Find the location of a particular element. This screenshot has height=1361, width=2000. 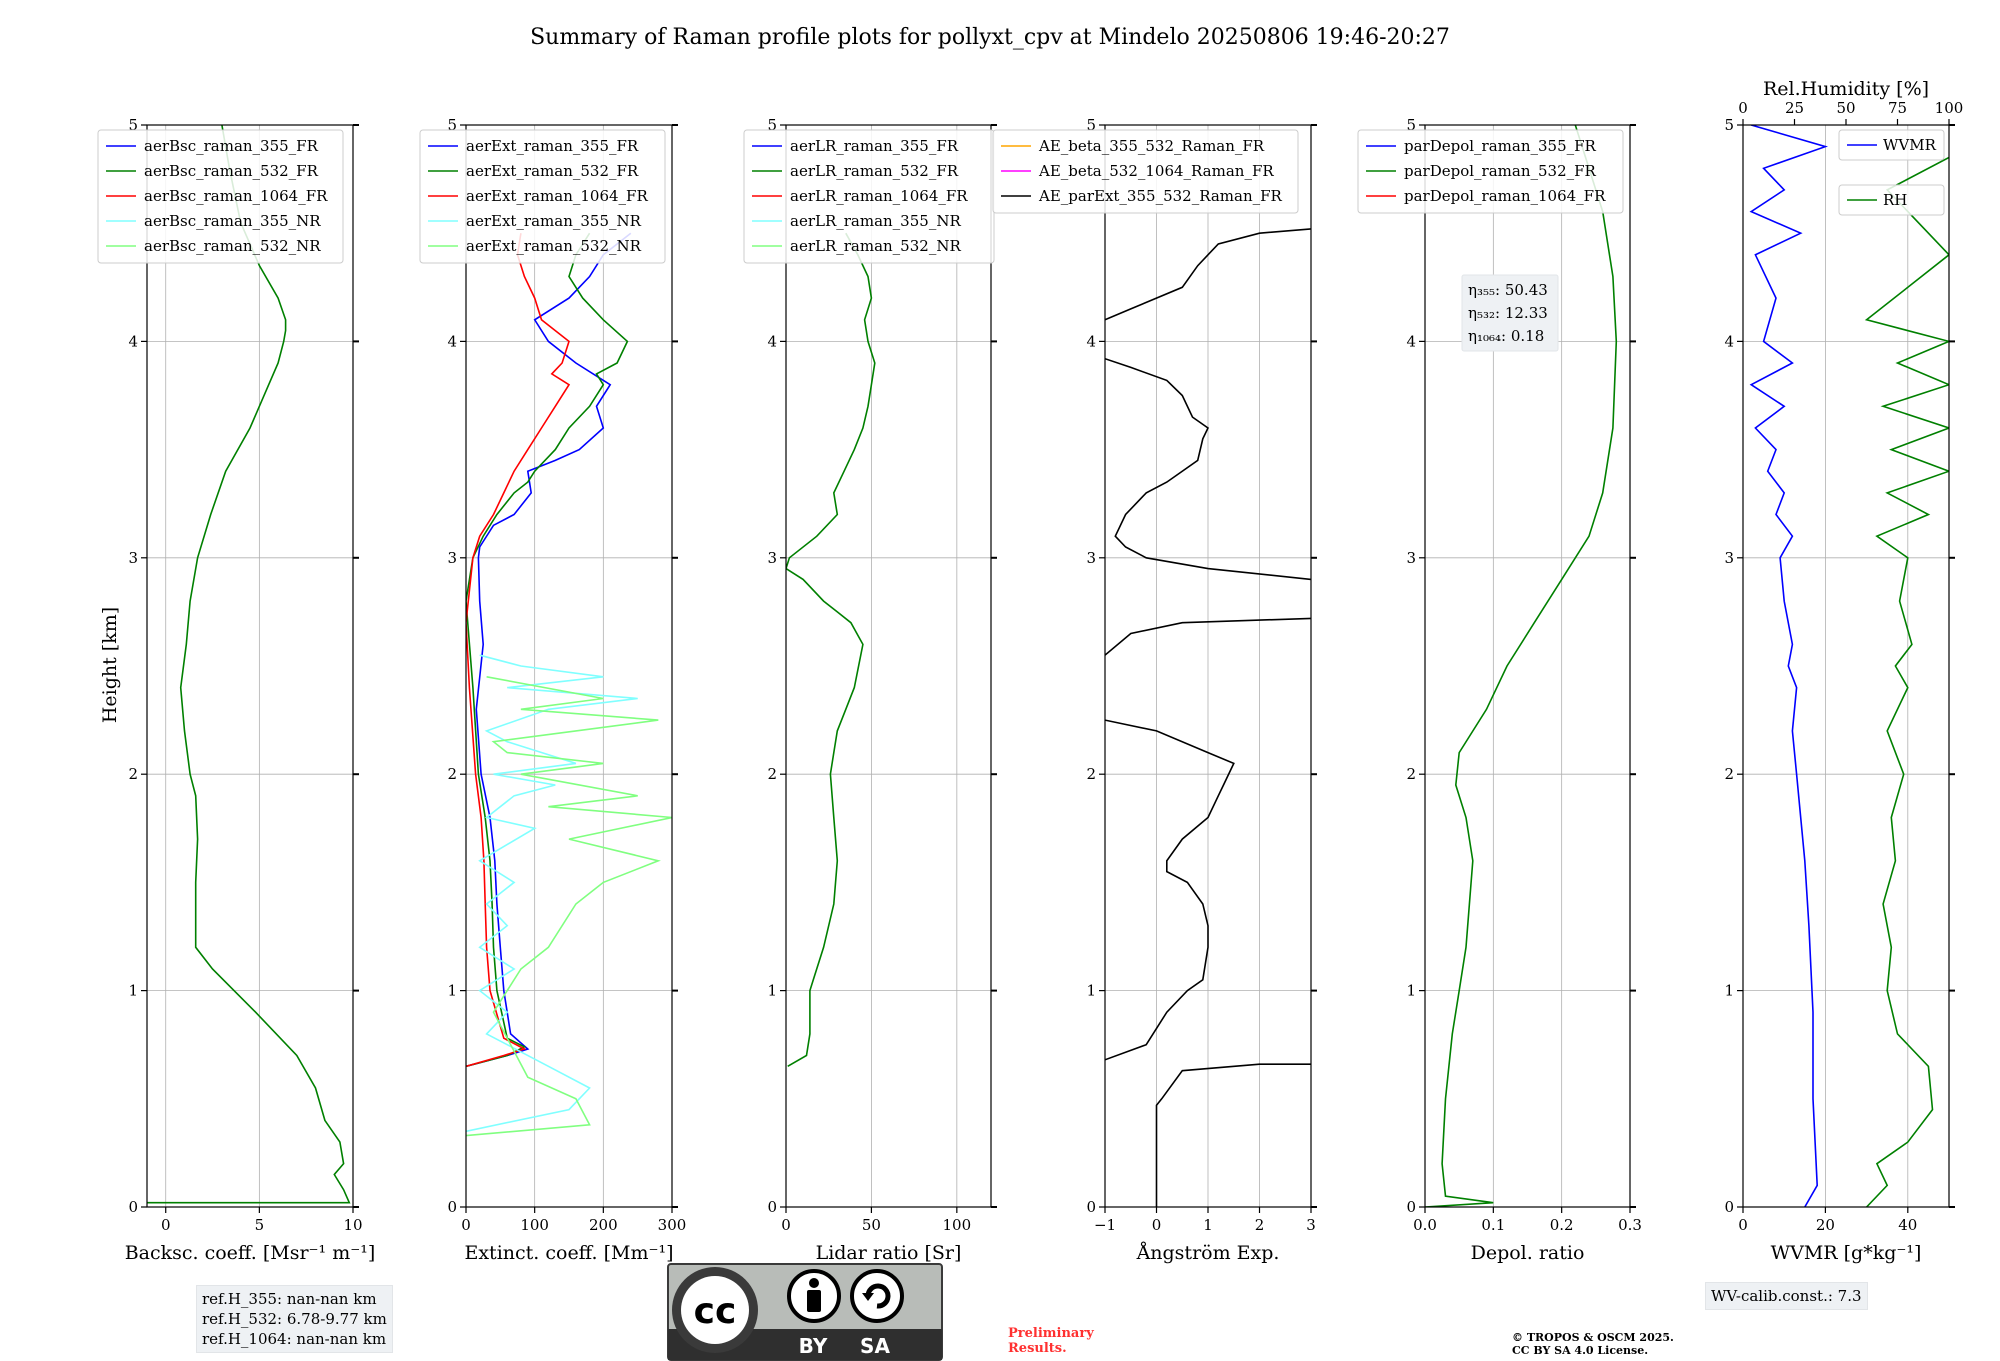

legend-label: aerLR_raman_532_NR is located at coordinates (875, 246).